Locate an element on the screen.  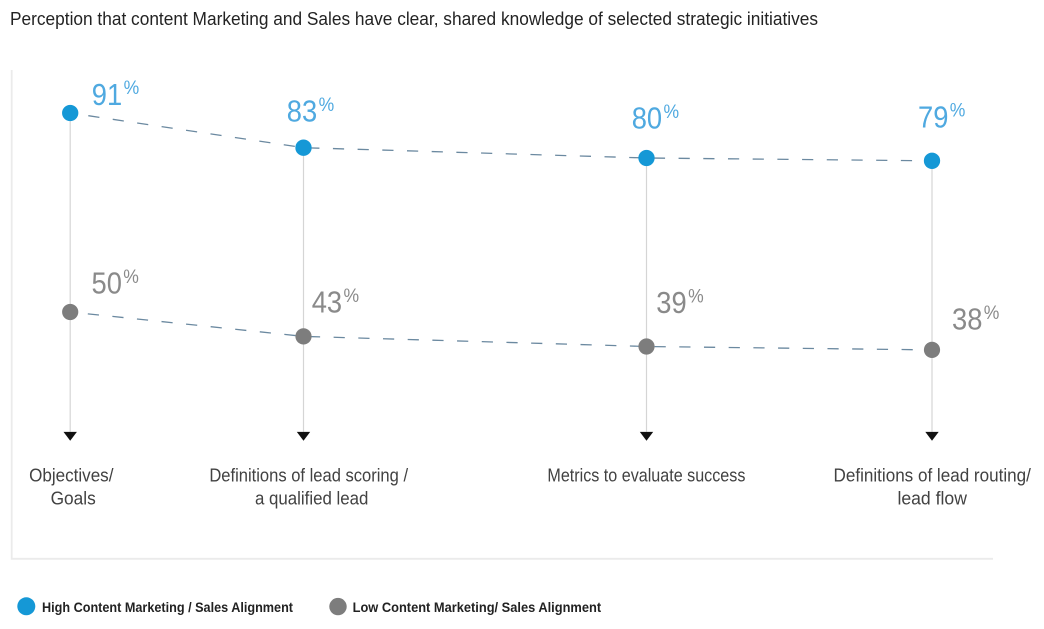
svg-text: Definitions of lead scoring / is located at coordinates (308, 475).